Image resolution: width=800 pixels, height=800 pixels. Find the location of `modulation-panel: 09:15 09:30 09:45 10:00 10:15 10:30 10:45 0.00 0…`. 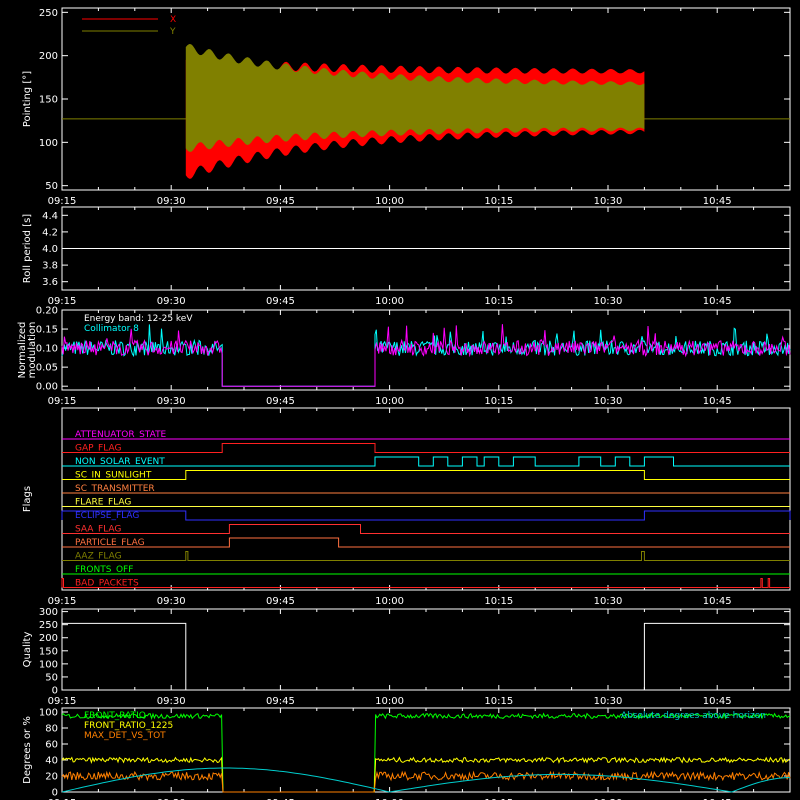

modulation-panel: 09:15 09:30 09:45 10:00 10:15 10:30 10:45 0.00 0… is located at coordinates (404, 356).